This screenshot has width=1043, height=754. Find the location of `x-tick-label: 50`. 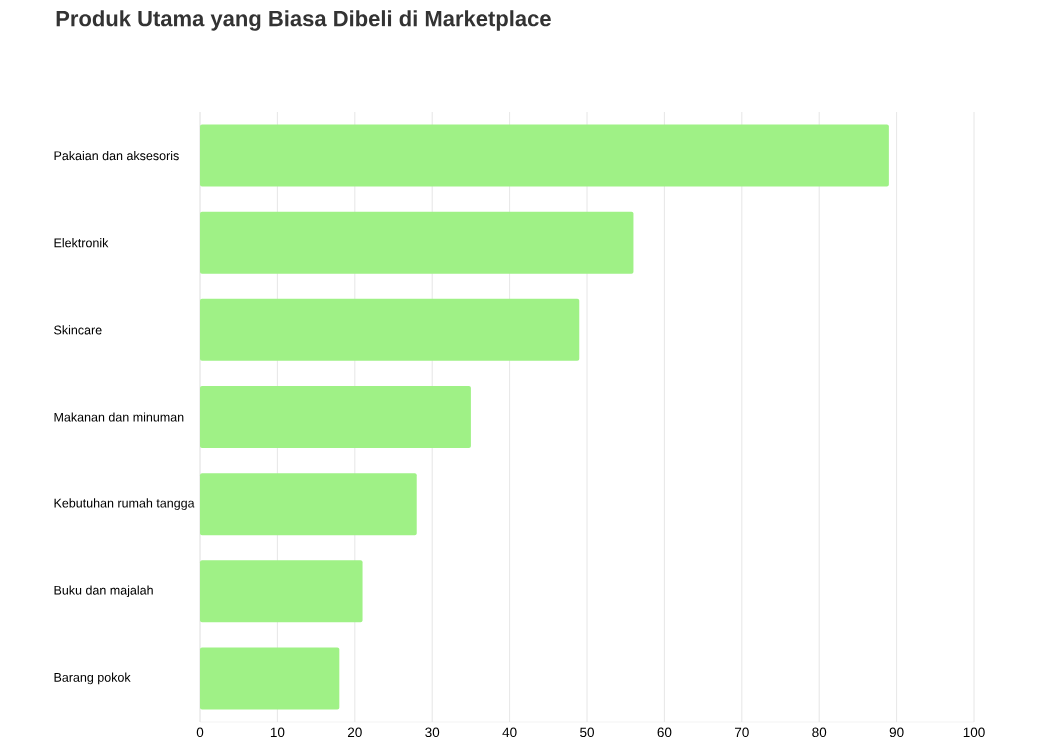

x-tick-label: 50 is located at coordinates (587, 732).